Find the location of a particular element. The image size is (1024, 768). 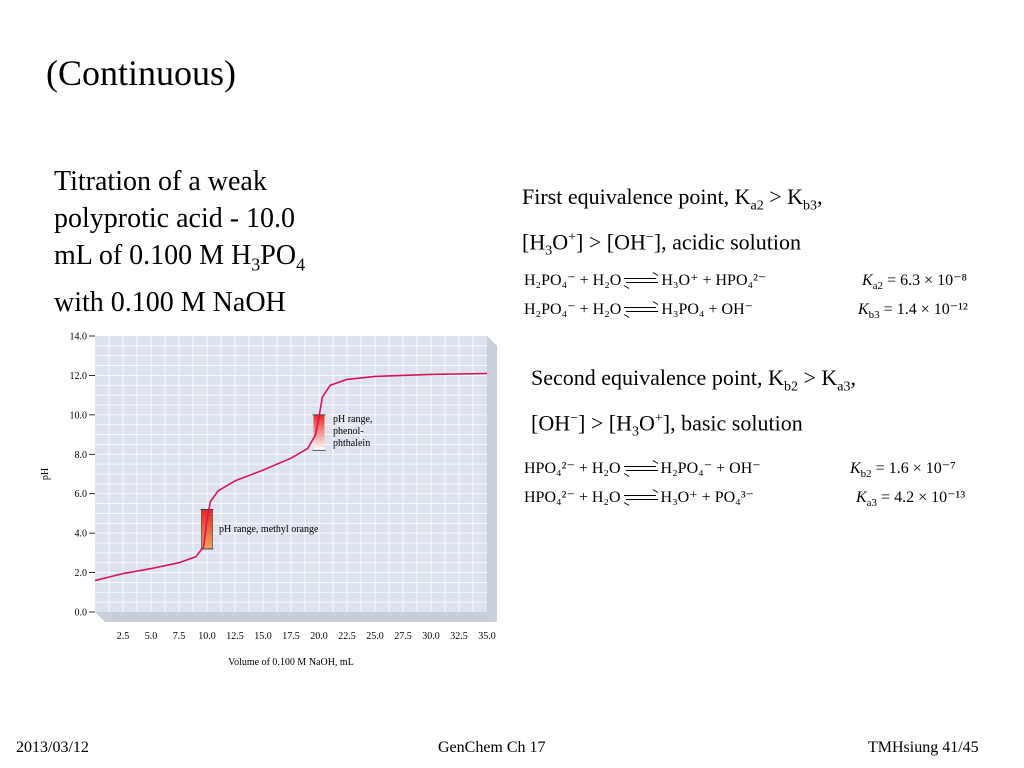

description-line-1: Titration of a weak is located at coordinates (160, 181).